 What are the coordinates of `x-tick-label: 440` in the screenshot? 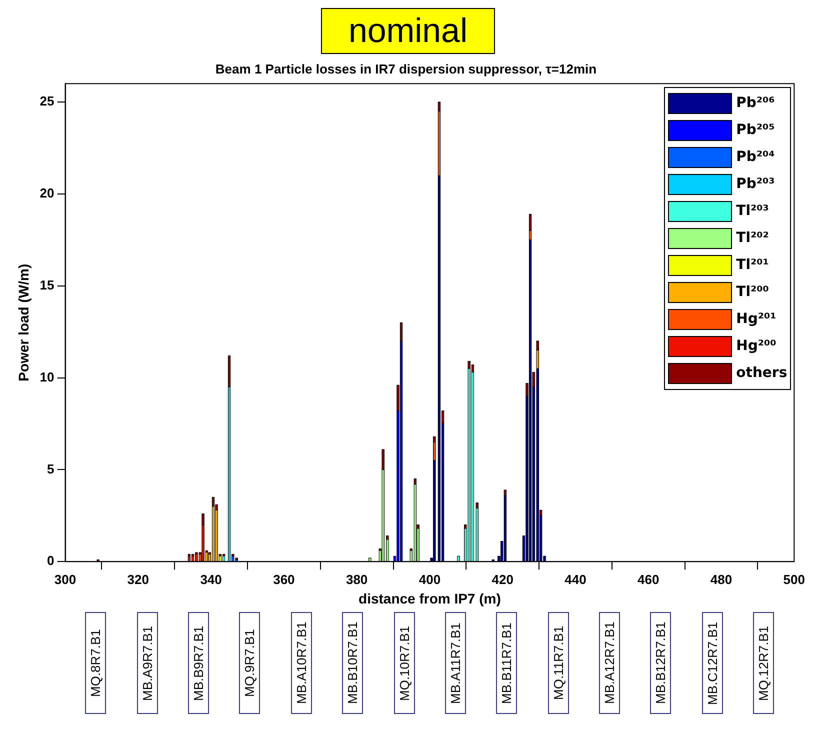 It's located at (575, 579).